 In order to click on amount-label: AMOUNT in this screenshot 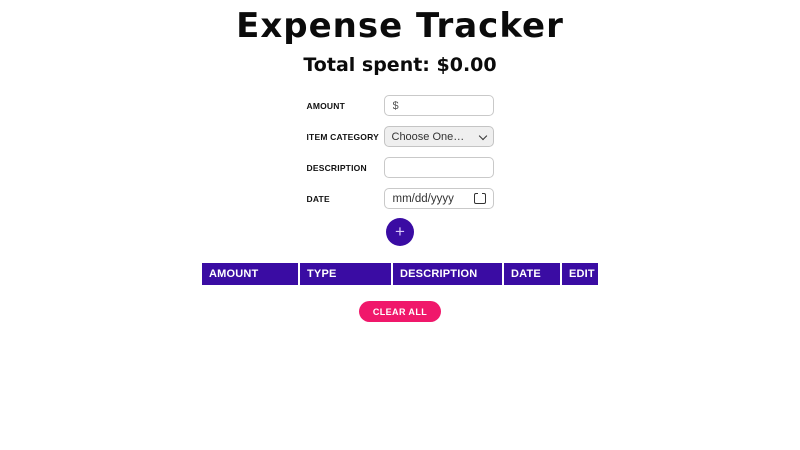, I will do `click(325, 105)`.